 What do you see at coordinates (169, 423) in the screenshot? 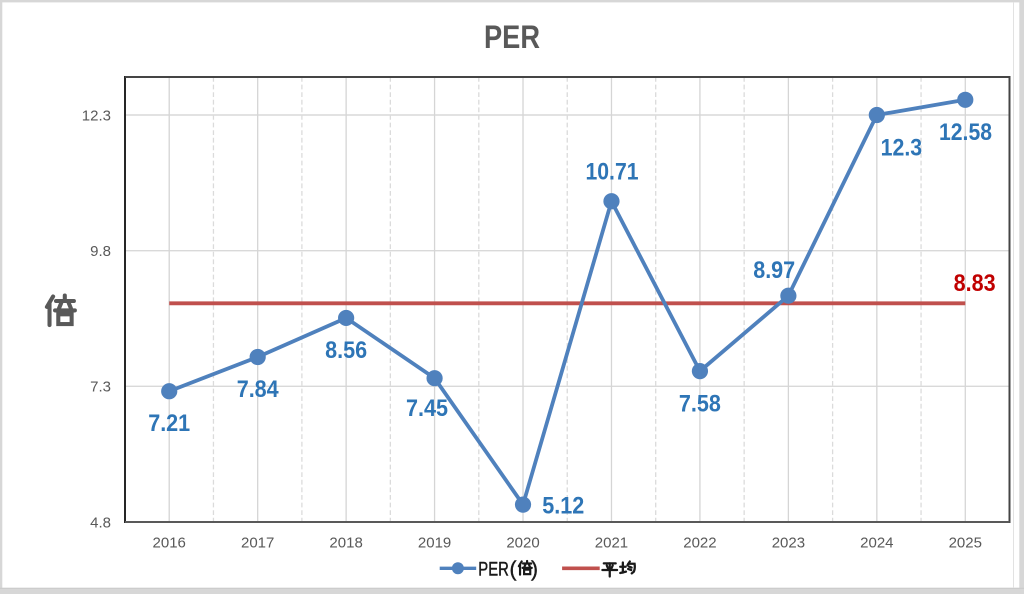
I see `svg-text: 7.21` at bounding box center [169, 423].